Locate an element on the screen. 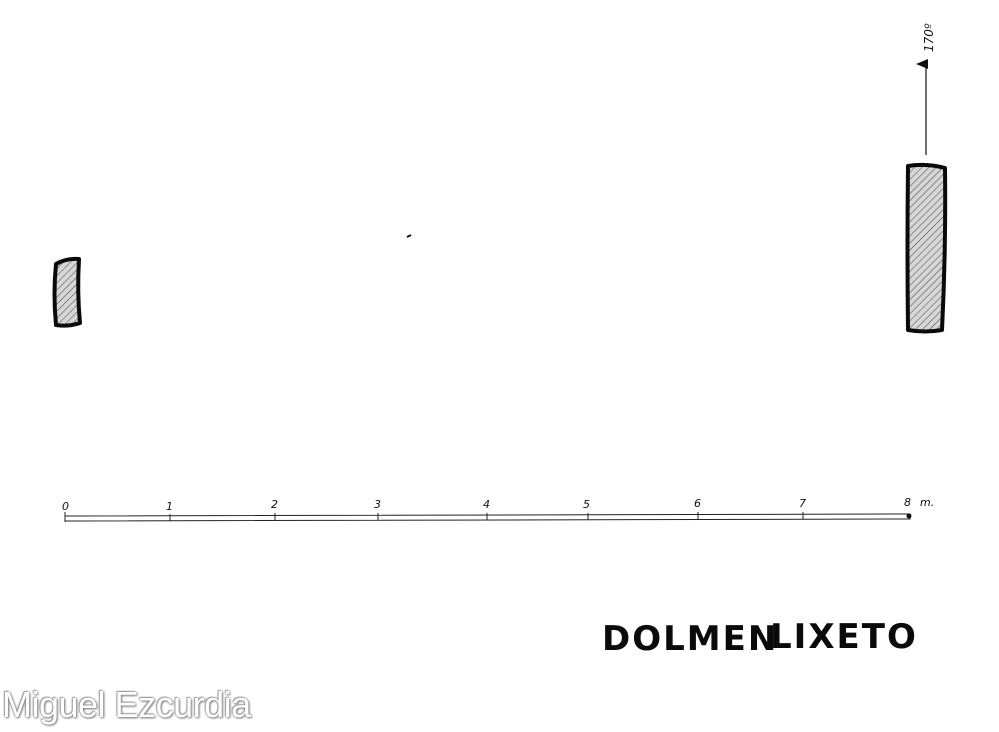 Image resolution: width=999 pixels, height=732 pixels. title-word-2: LIXETO is located at coordinates (844, 637).